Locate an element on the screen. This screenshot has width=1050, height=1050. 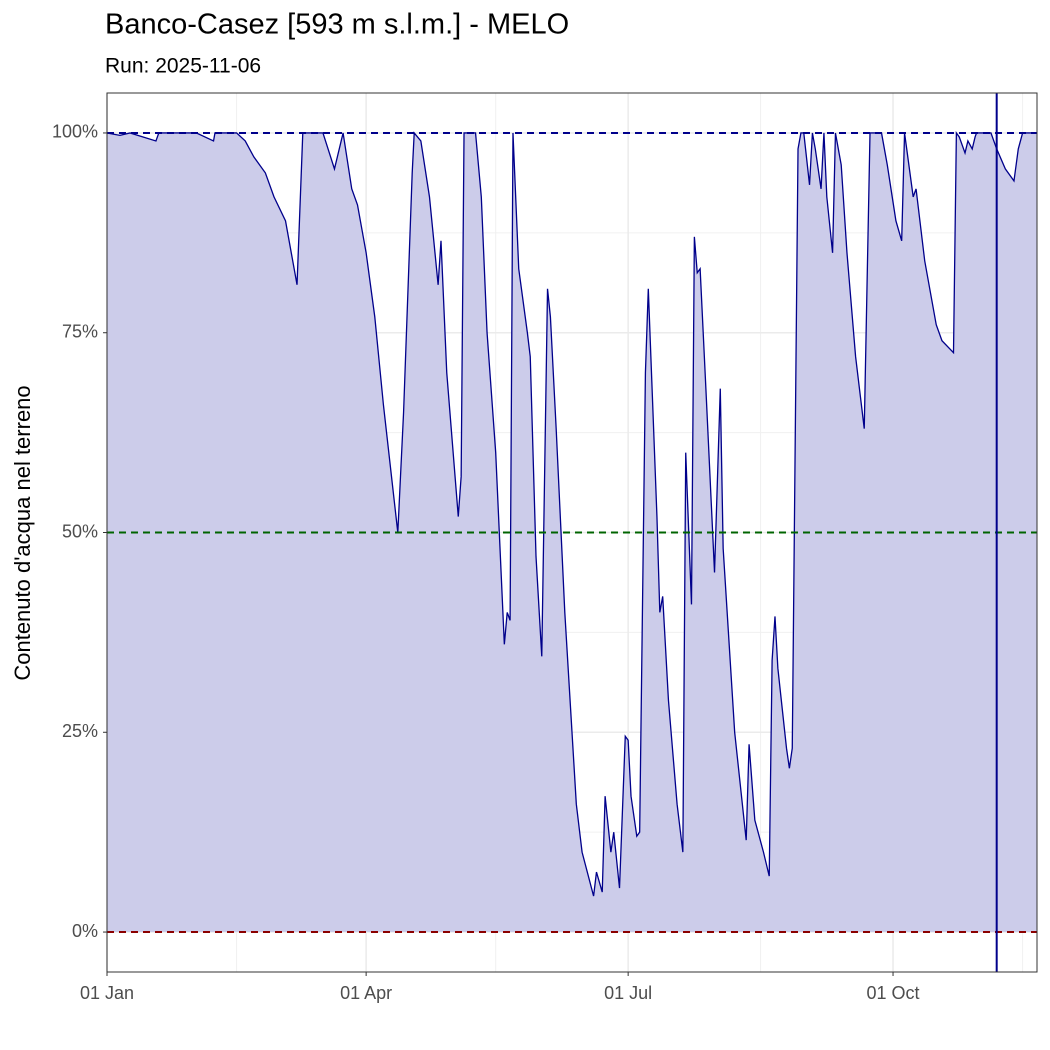
y-tick-label: 25% is located at coordinates (80, 731).